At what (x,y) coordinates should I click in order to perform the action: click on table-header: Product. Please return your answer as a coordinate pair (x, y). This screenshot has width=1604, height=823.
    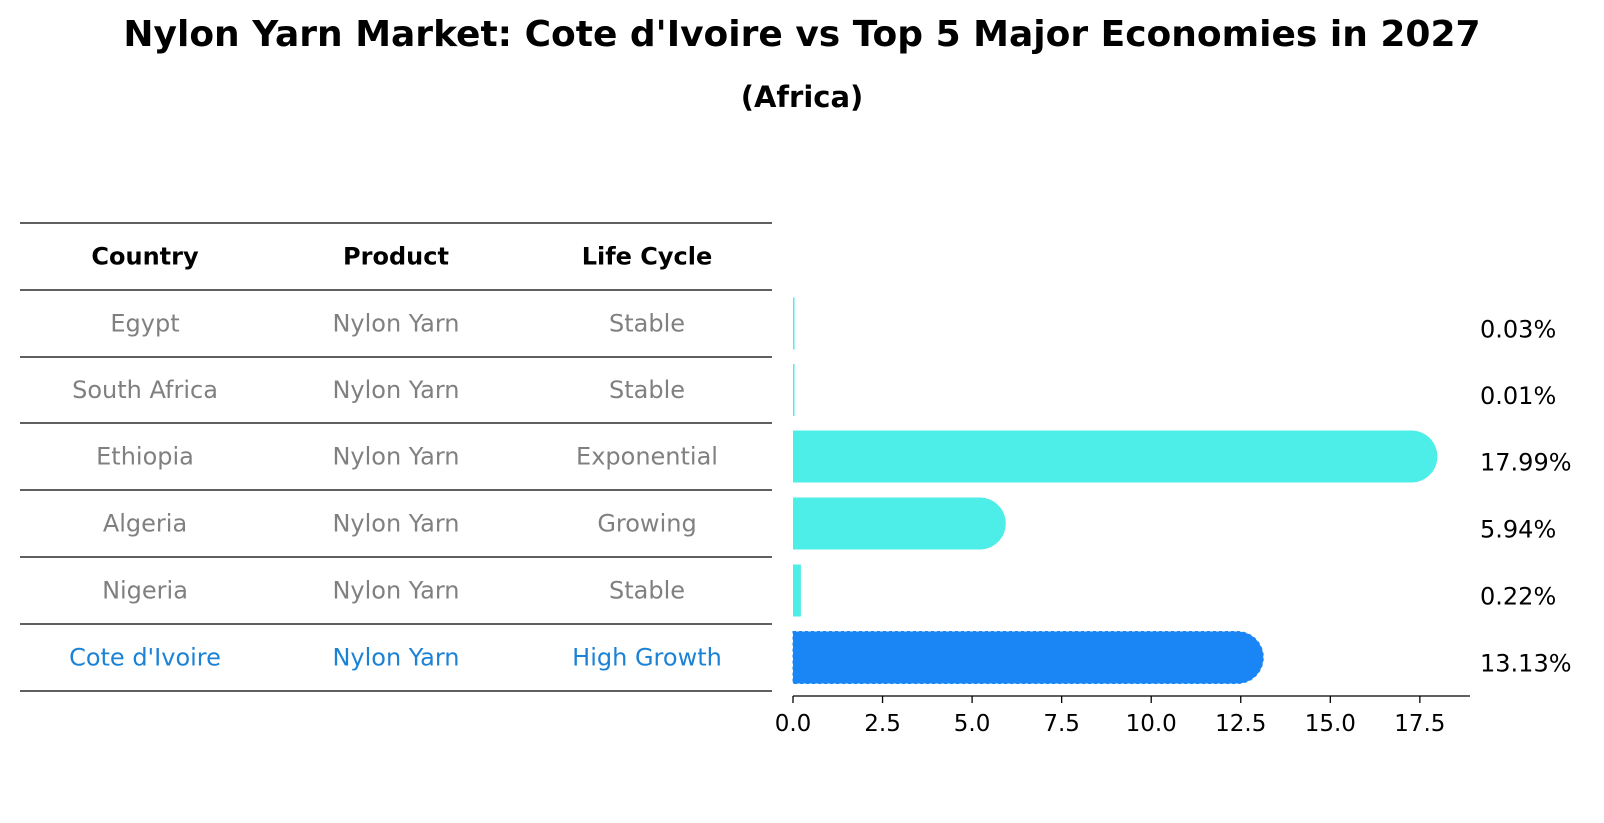
    Looking at the image, I should click on (396, 257).